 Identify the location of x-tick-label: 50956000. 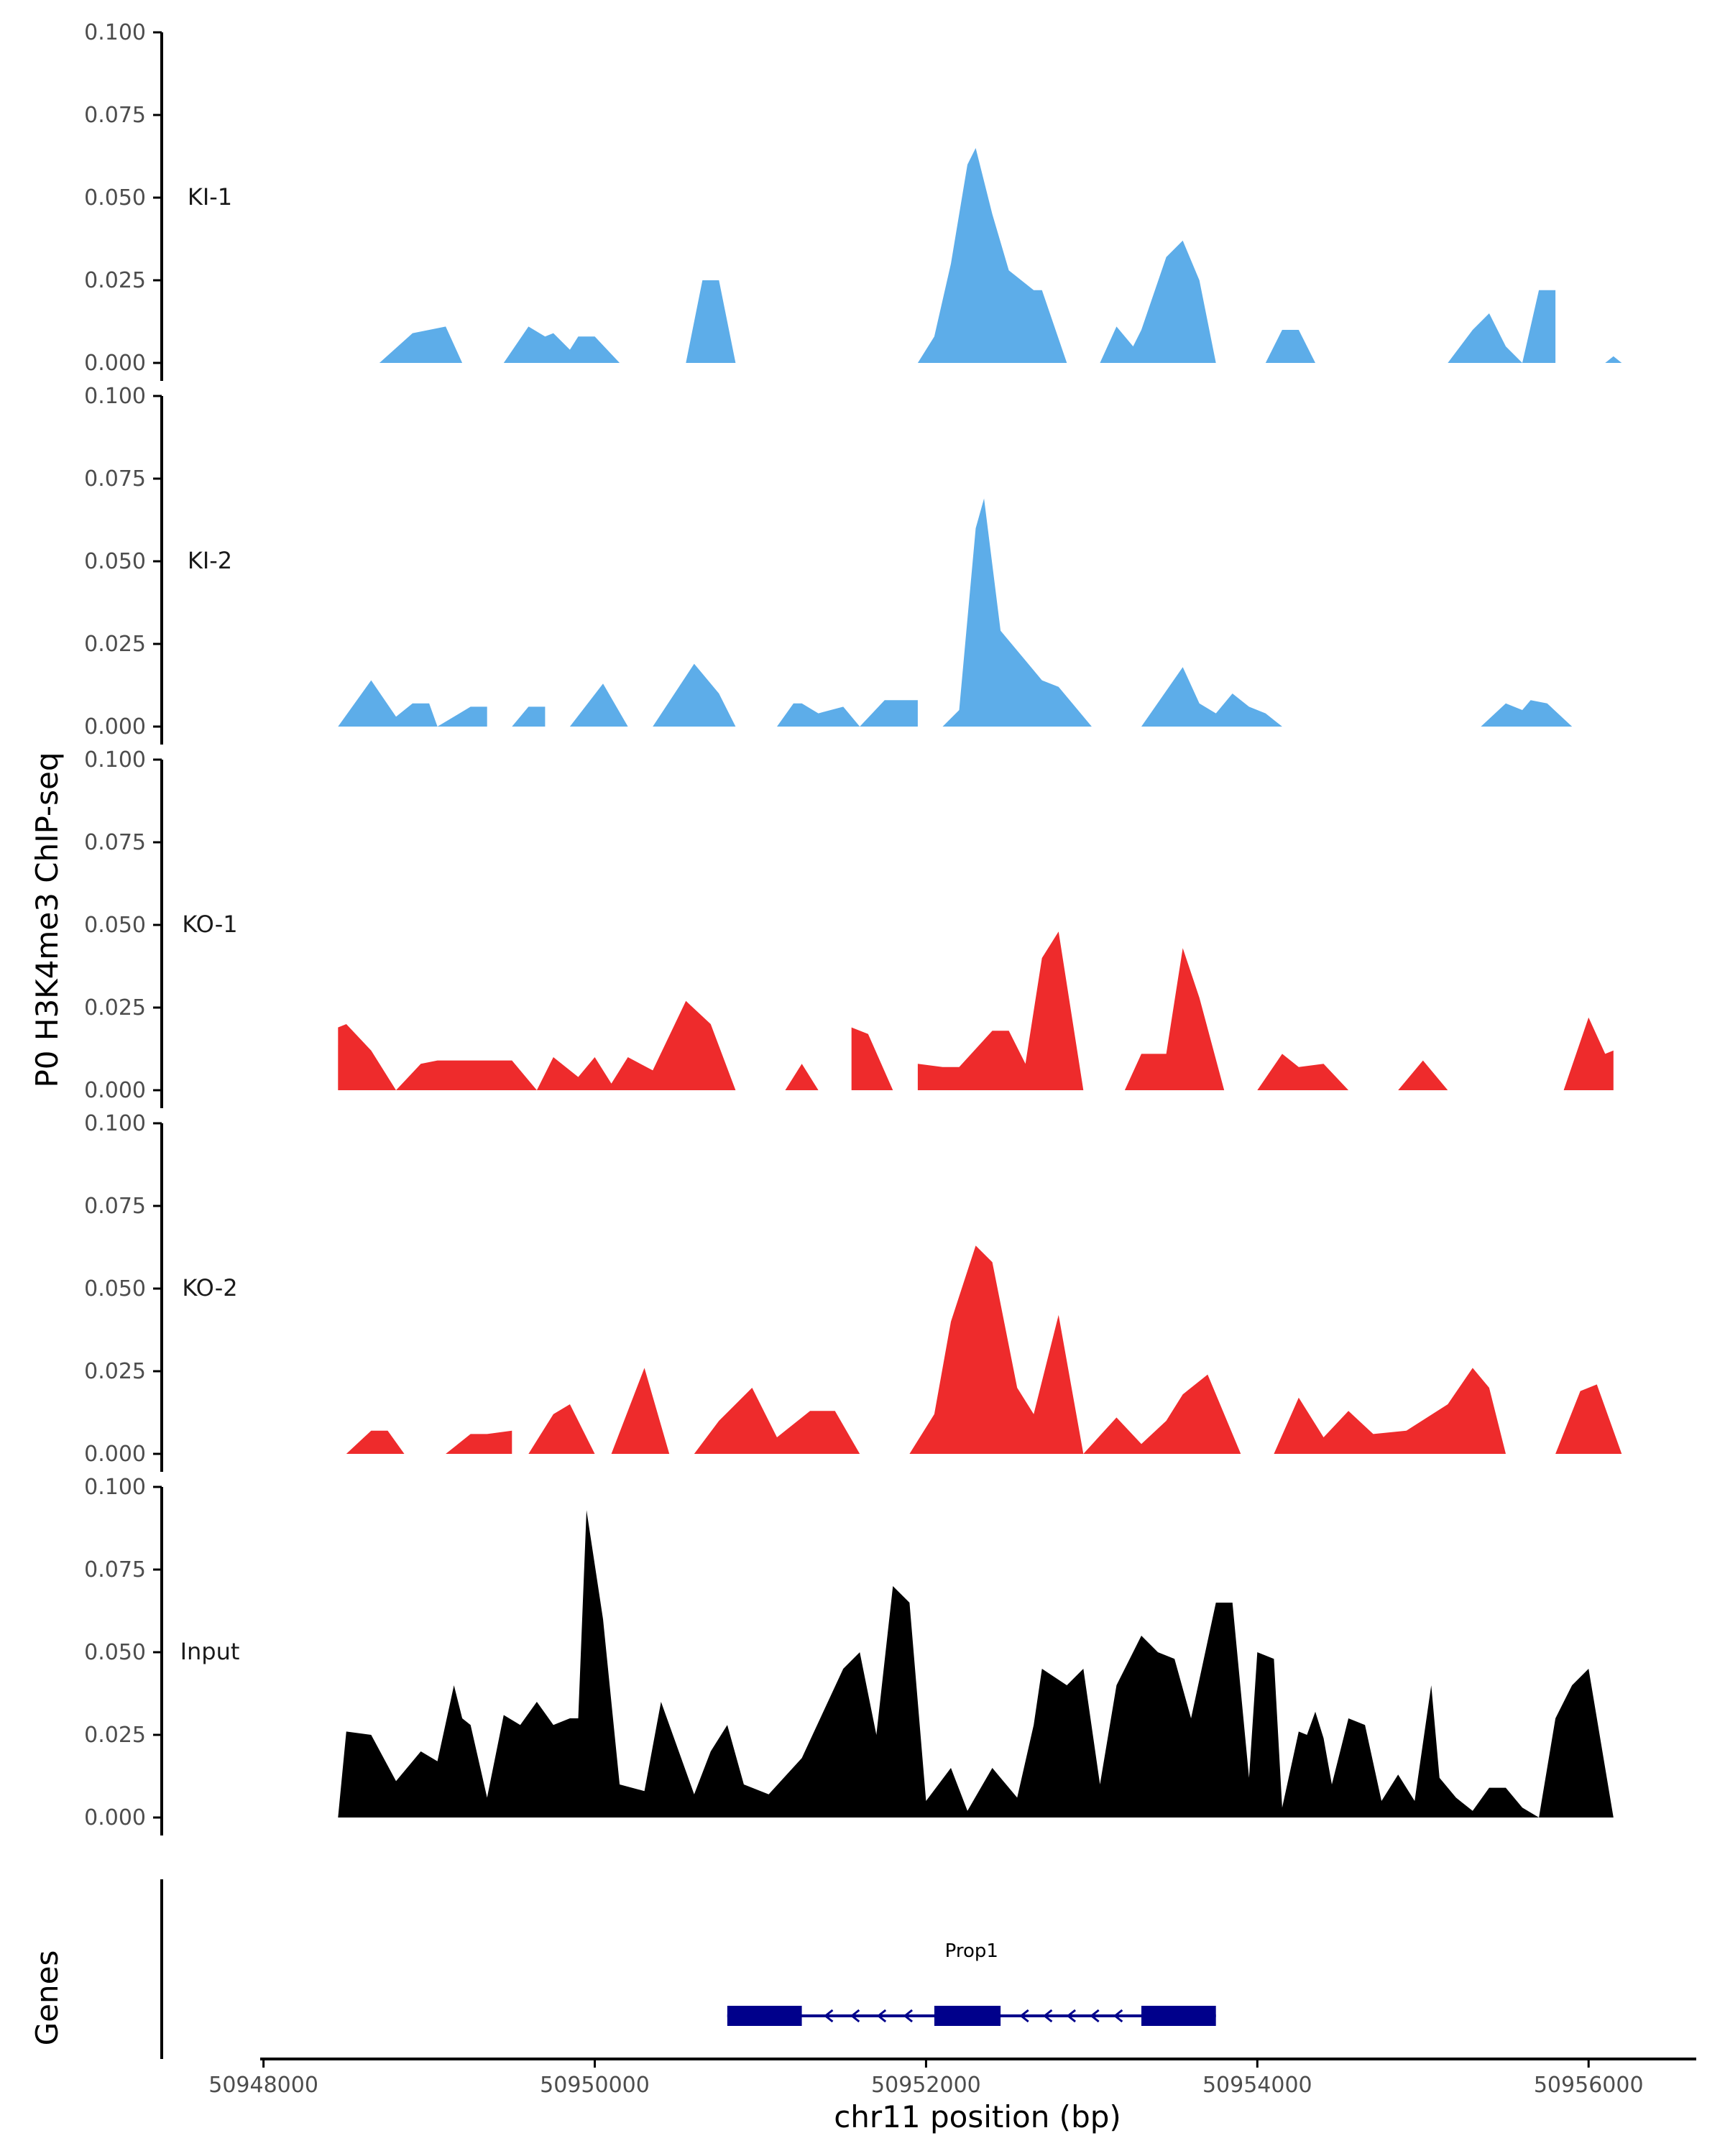
(1589, 2085).